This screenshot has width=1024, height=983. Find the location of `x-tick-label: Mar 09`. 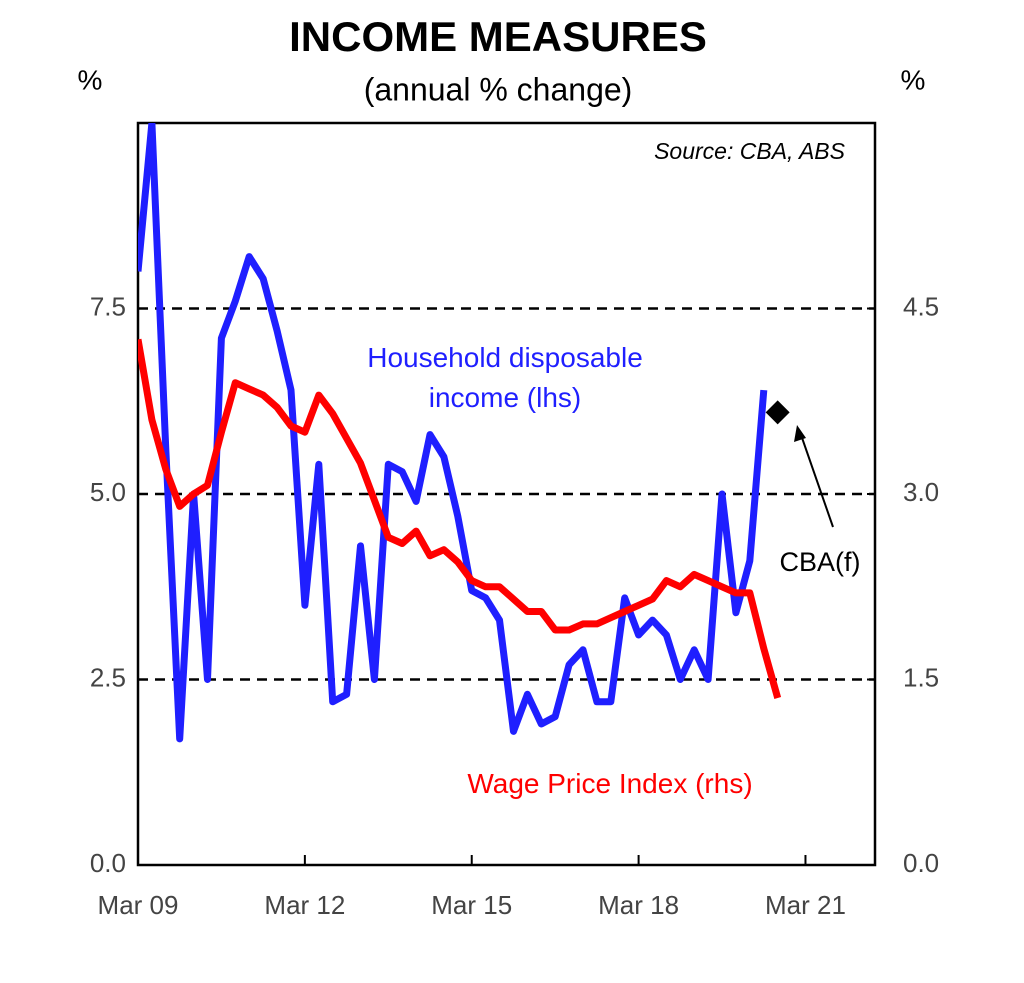

x-tick-label: Mar 09 is located at coordinates (138, 905).